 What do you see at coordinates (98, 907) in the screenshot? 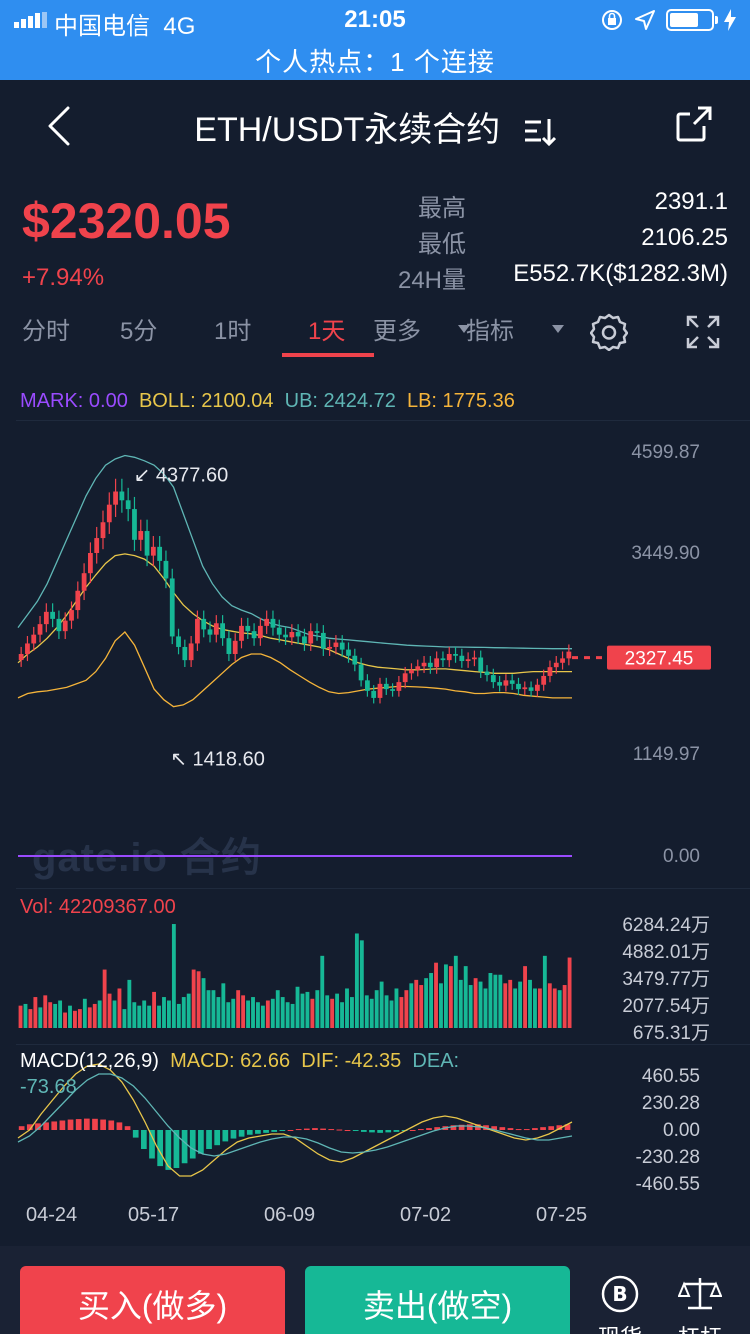
I see `volume-legend: Vol: 42209367.00` at bounding box center [98, 907].